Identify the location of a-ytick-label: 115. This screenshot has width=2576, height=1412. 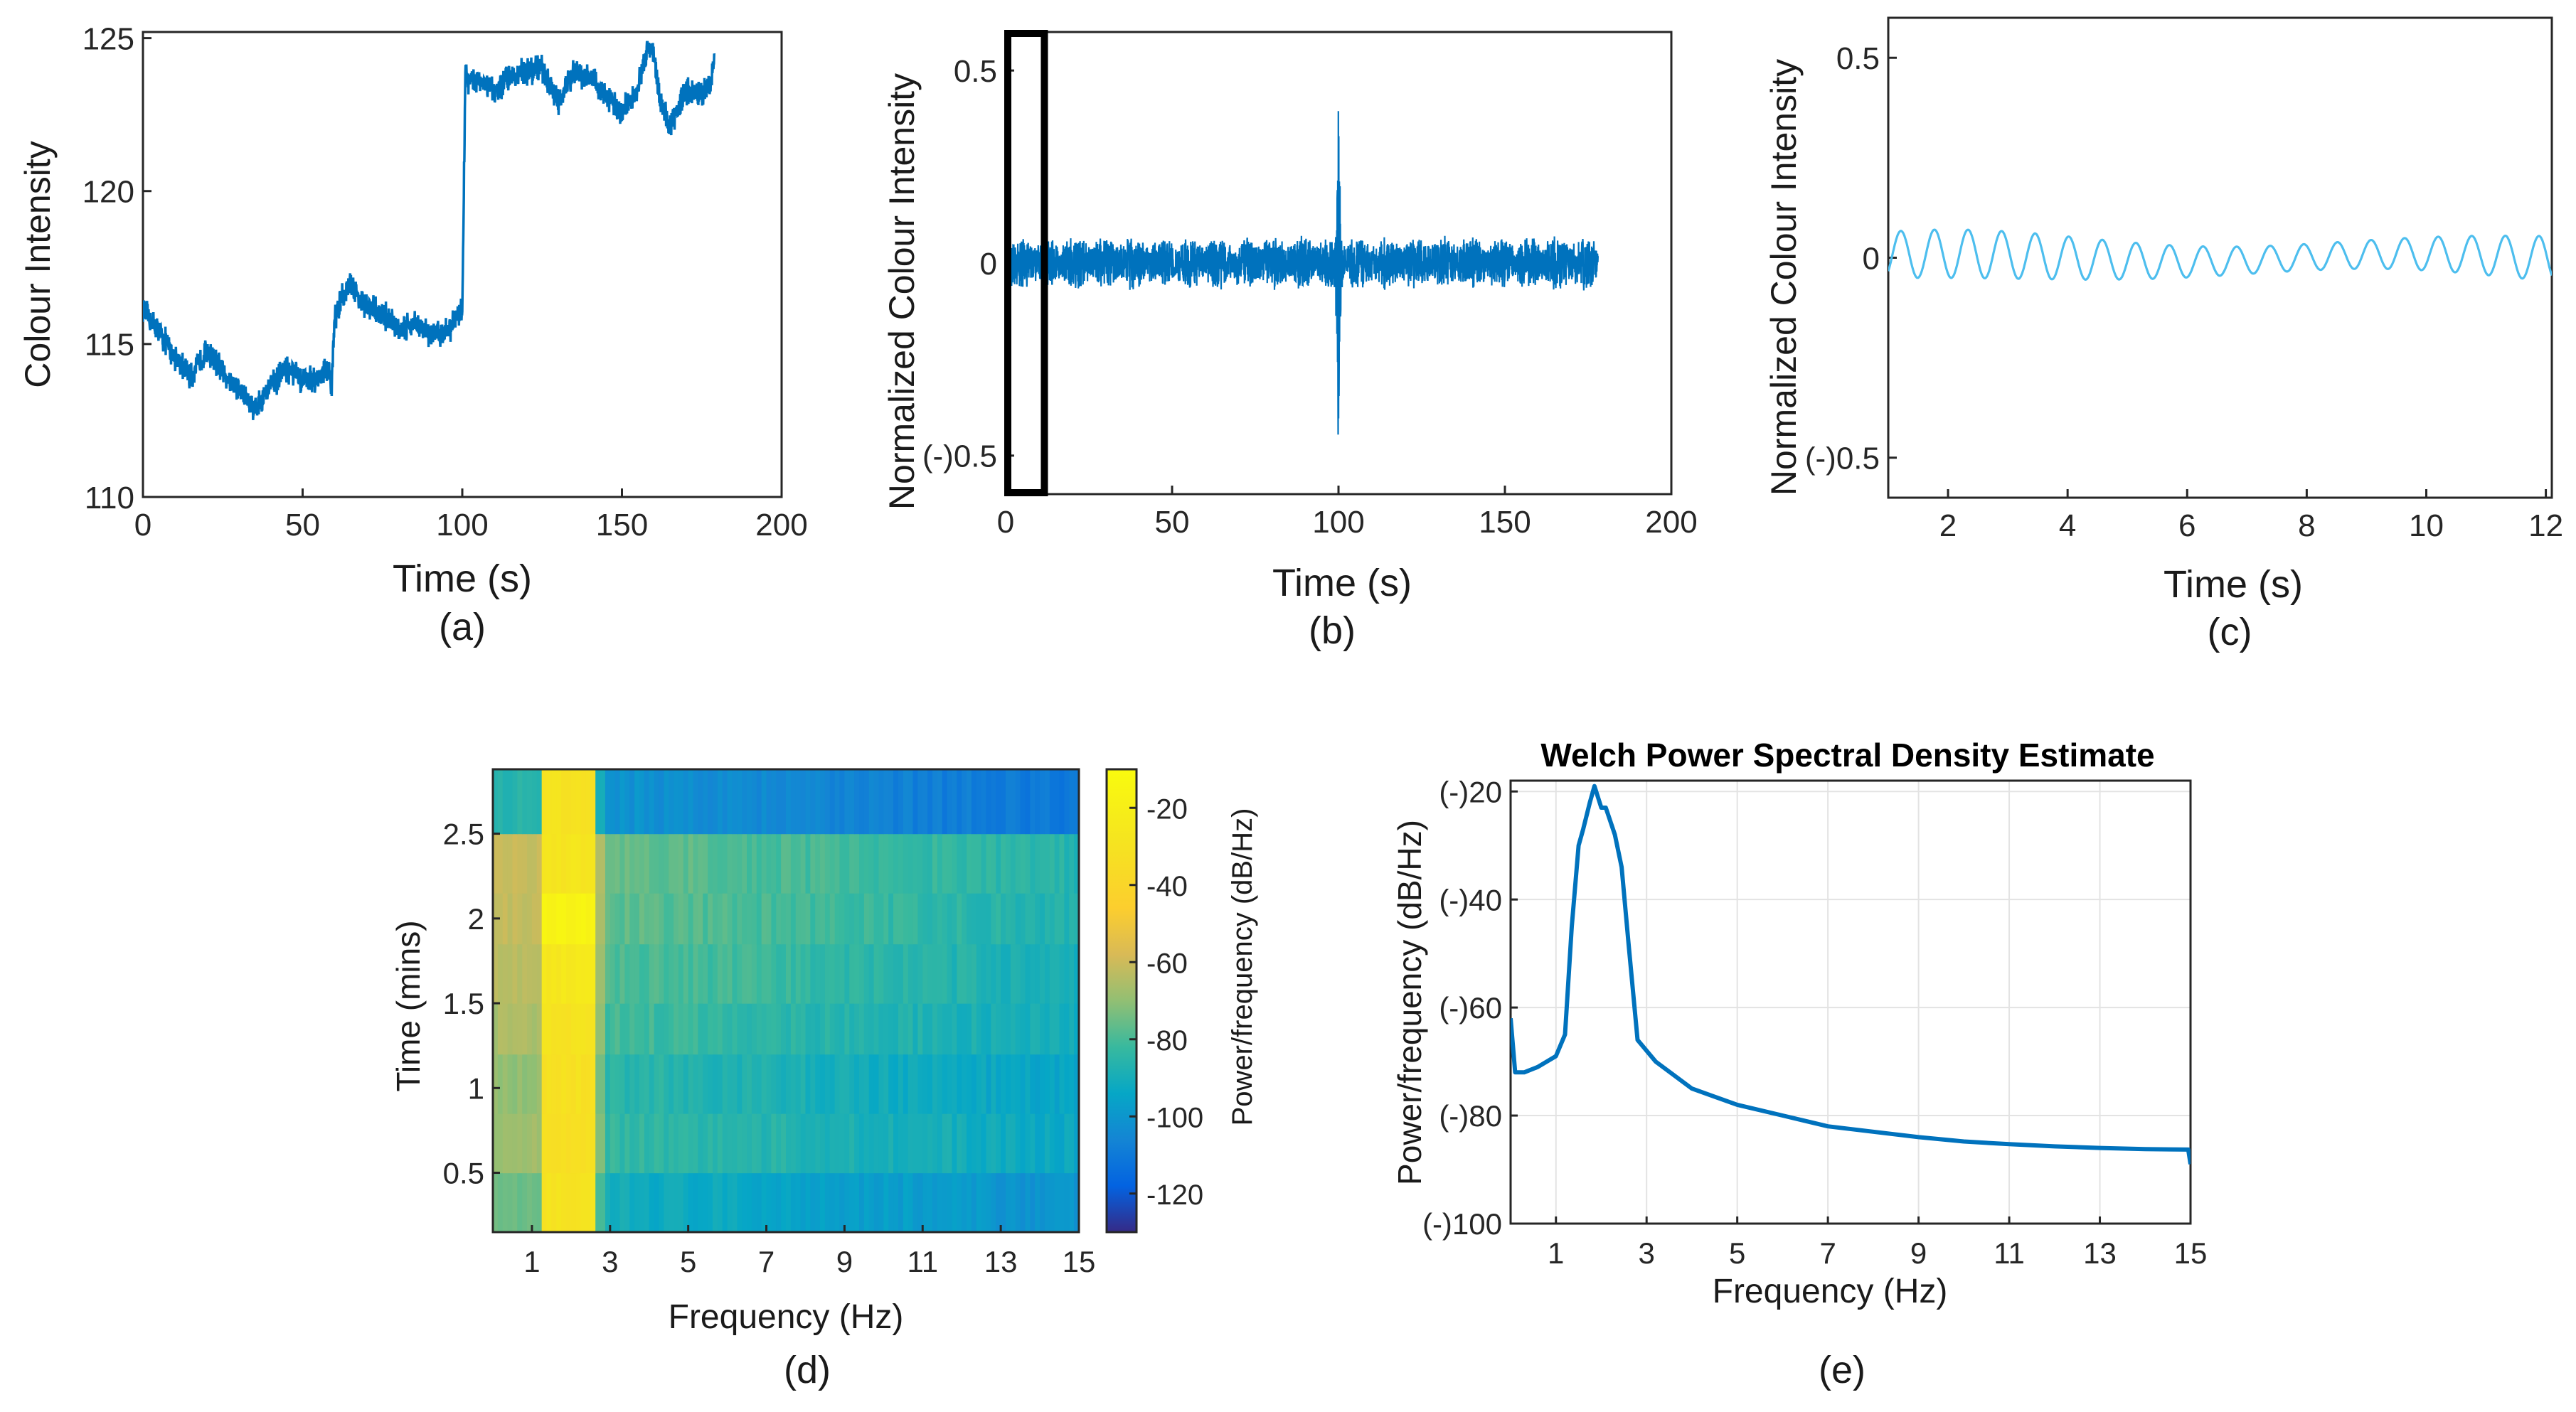
(109, 345).